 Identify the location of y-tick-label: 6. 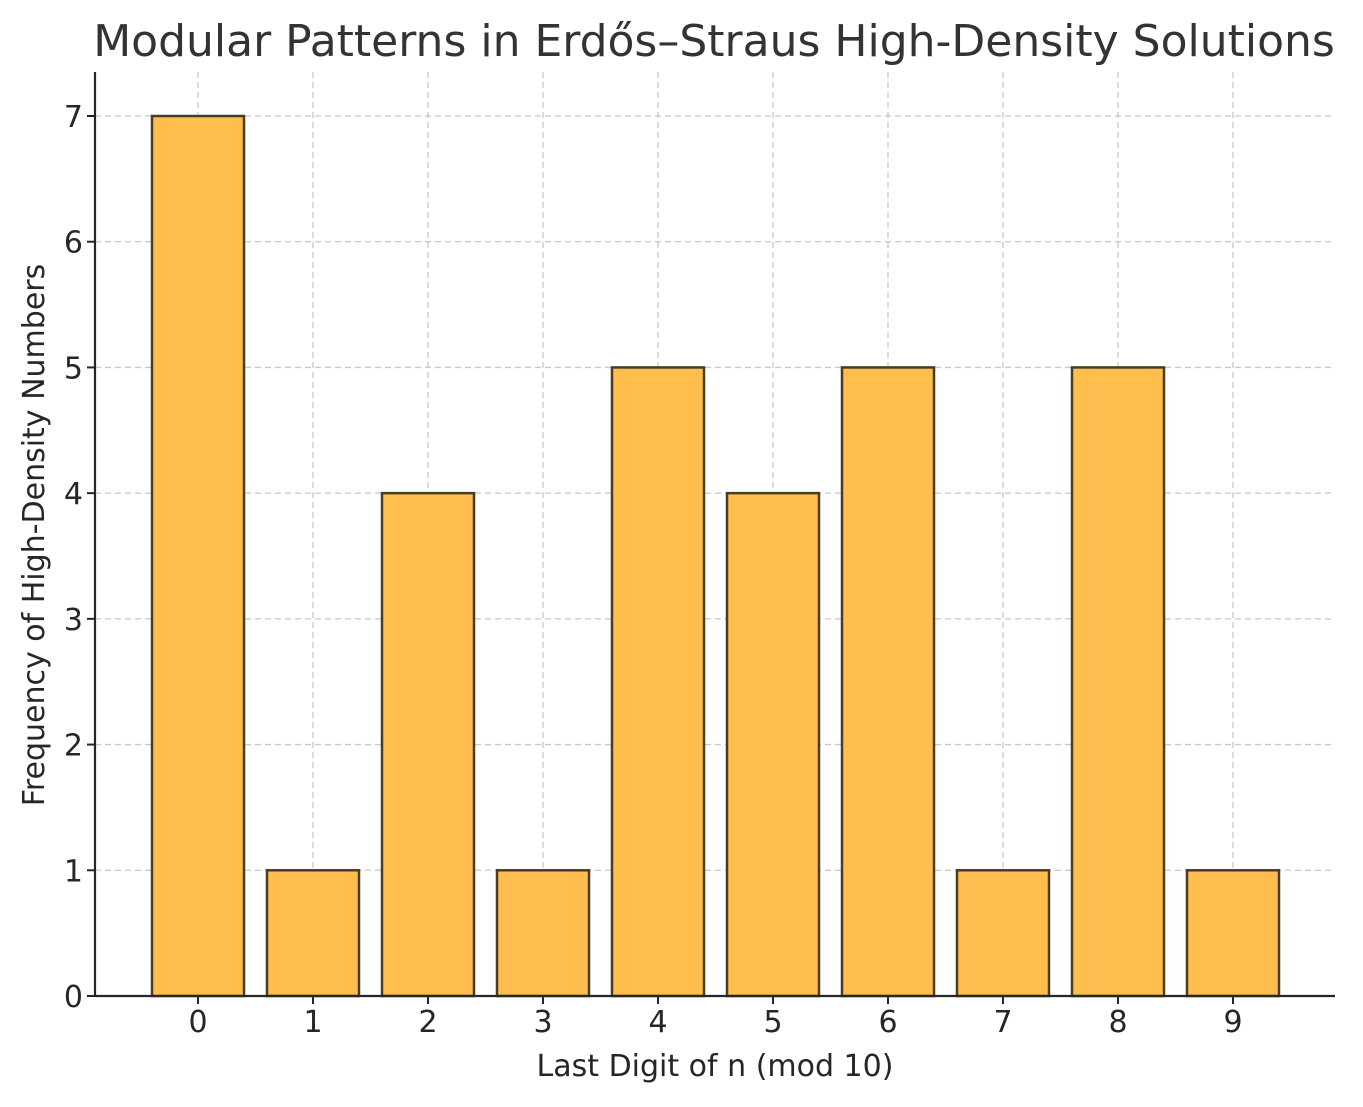
(73, 243).